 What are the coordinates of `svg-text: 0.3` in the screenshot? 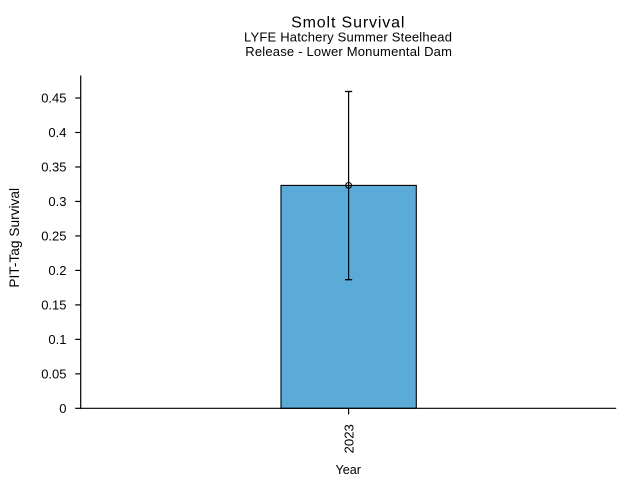 It's located at (57, 201).